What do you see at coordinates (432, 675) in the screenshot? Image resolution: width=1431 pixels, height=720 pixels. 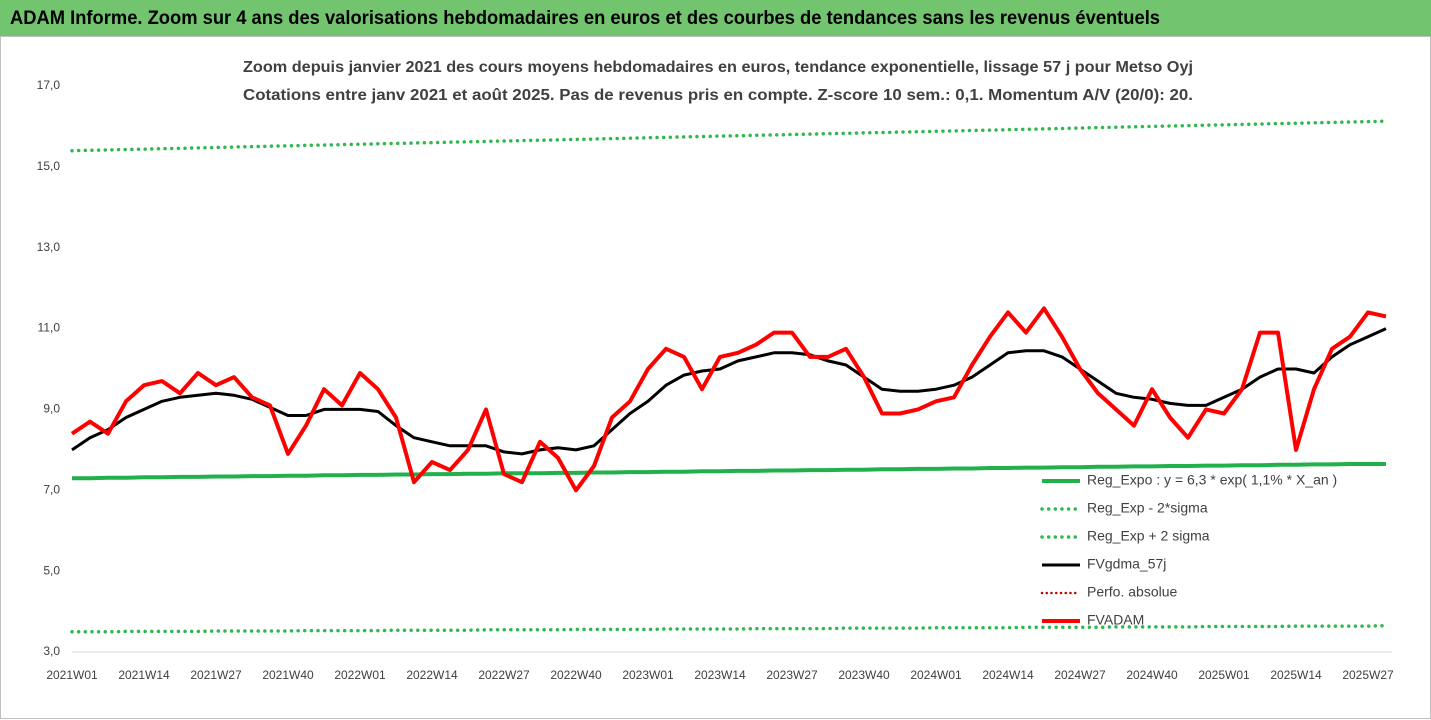 I see `x-tick-label: 2022W14` at bounding box center [432, 675].